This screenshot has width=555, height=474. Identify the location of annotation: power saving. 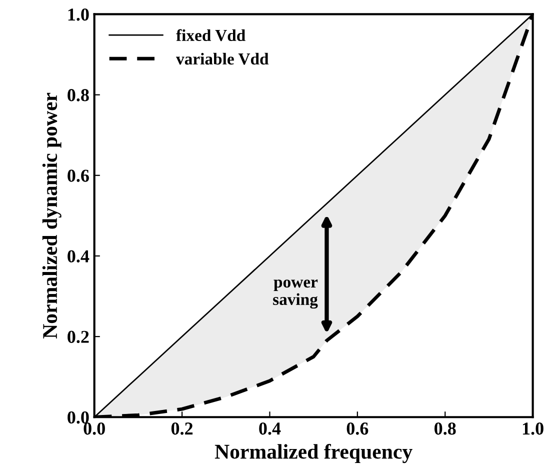
(295, 294).